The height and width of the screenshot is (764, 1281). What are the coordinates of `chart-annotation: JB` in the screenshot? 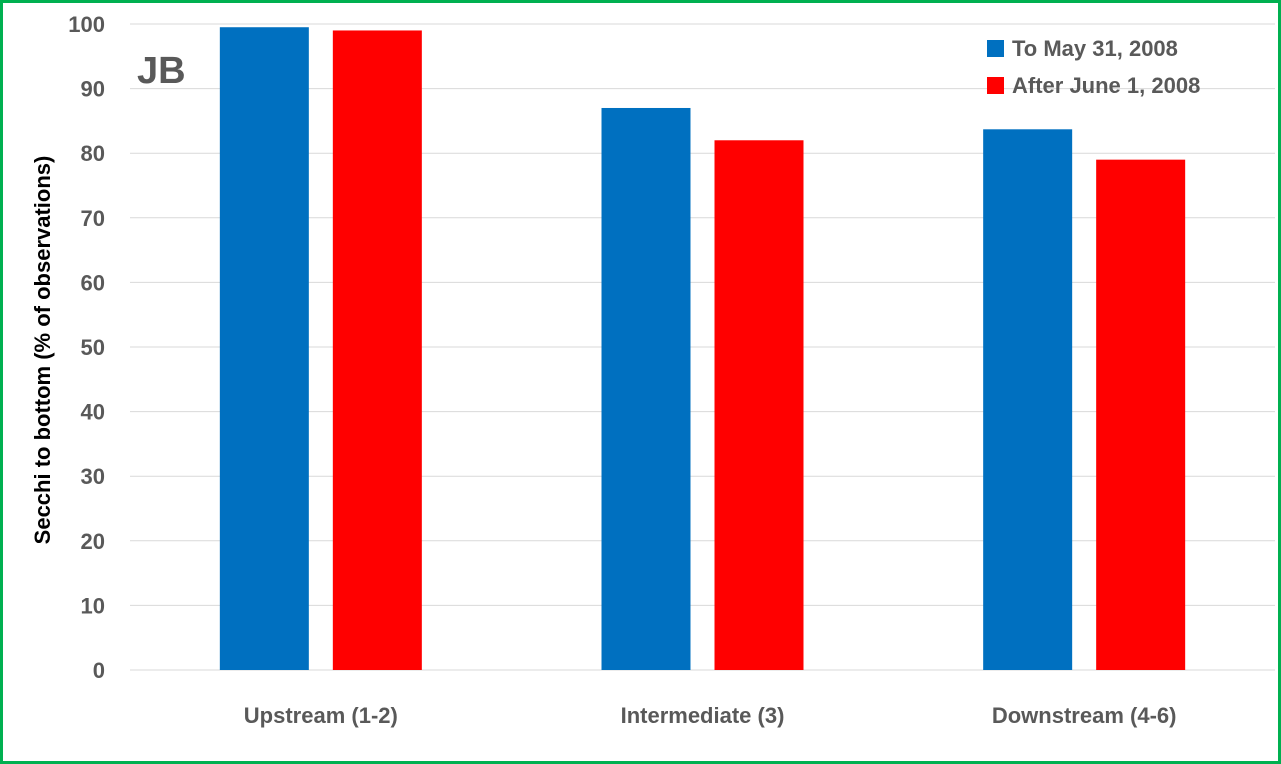 It's located at (161, 71).